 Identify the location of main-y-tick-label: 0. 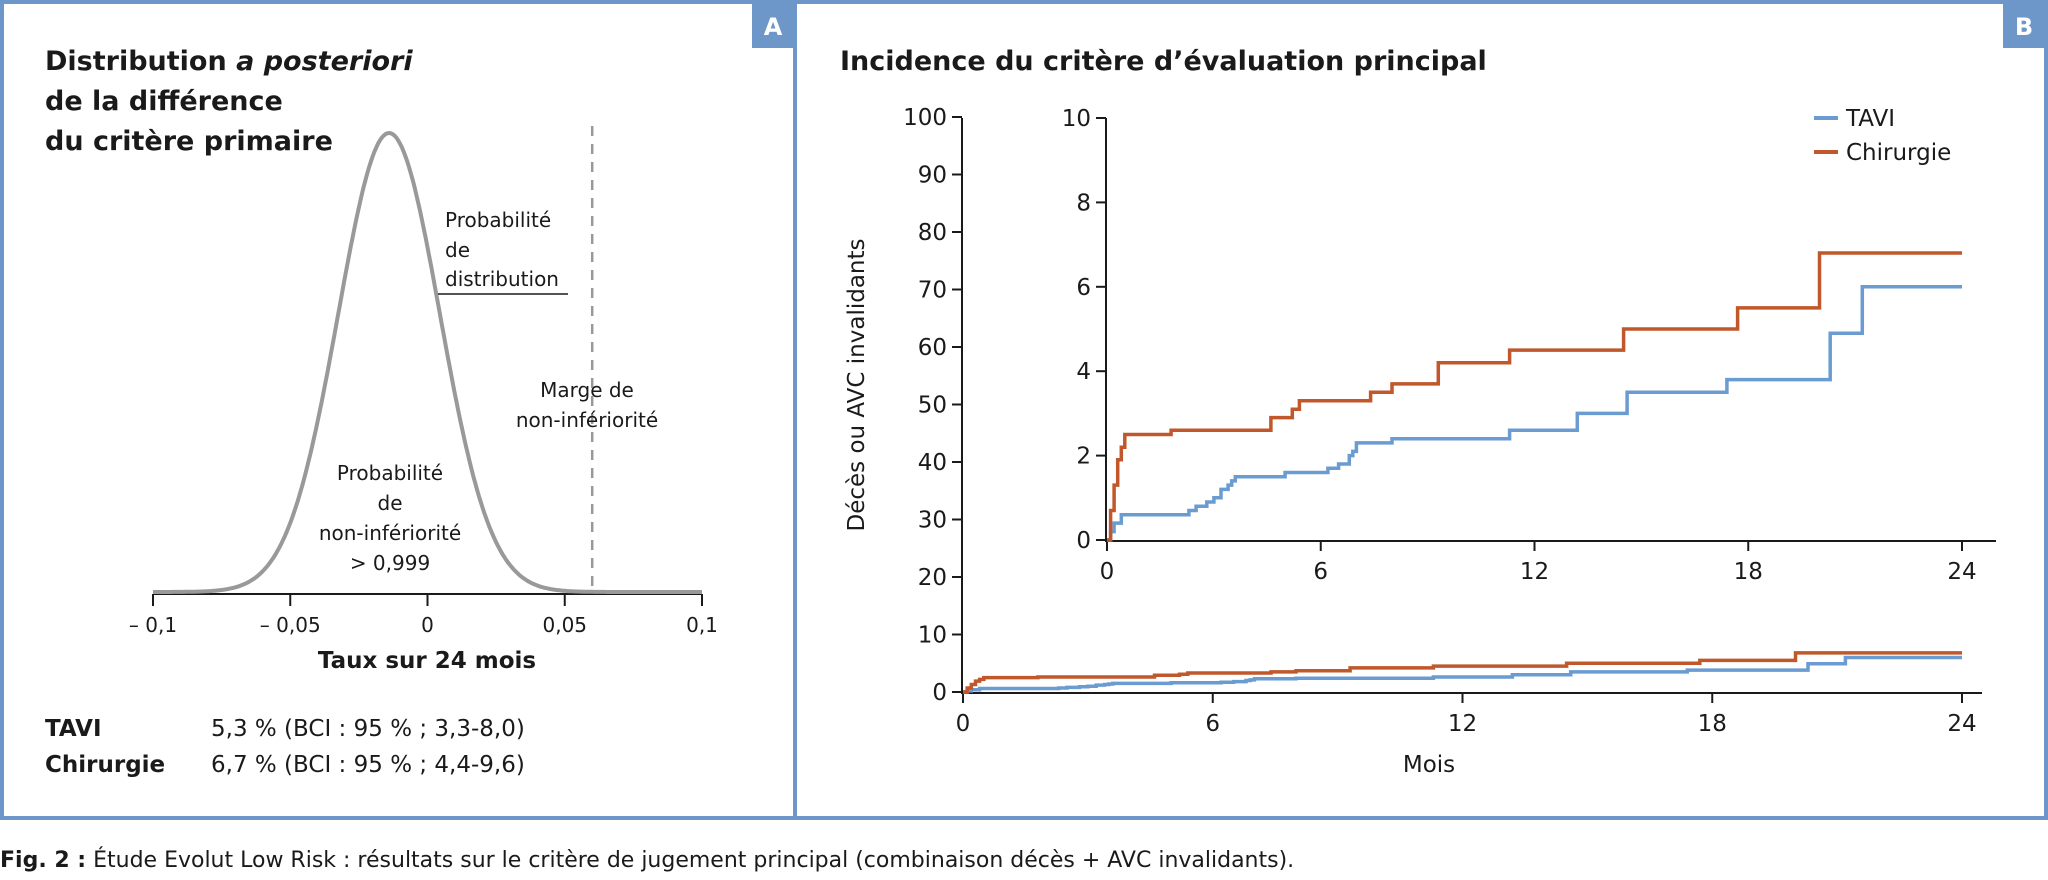
(939, 693).